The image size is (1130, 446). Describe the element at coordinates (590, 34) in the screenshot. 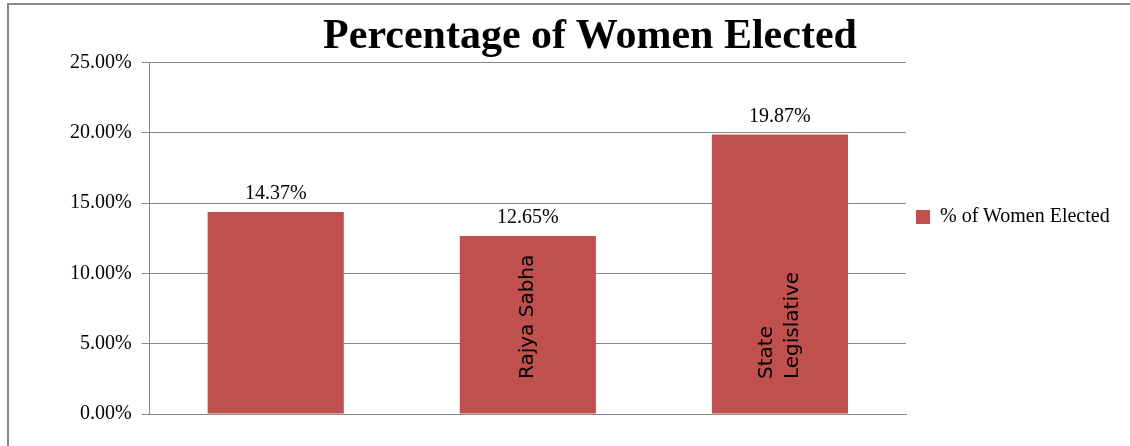

I see `chart-title: Percentage of Women Elected` at that location.